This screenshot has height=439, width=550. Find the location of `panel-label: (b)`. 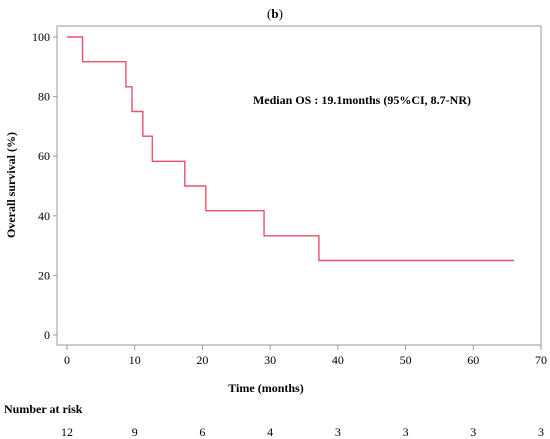

panel-label: (b) is located at coordinates (275, 13).